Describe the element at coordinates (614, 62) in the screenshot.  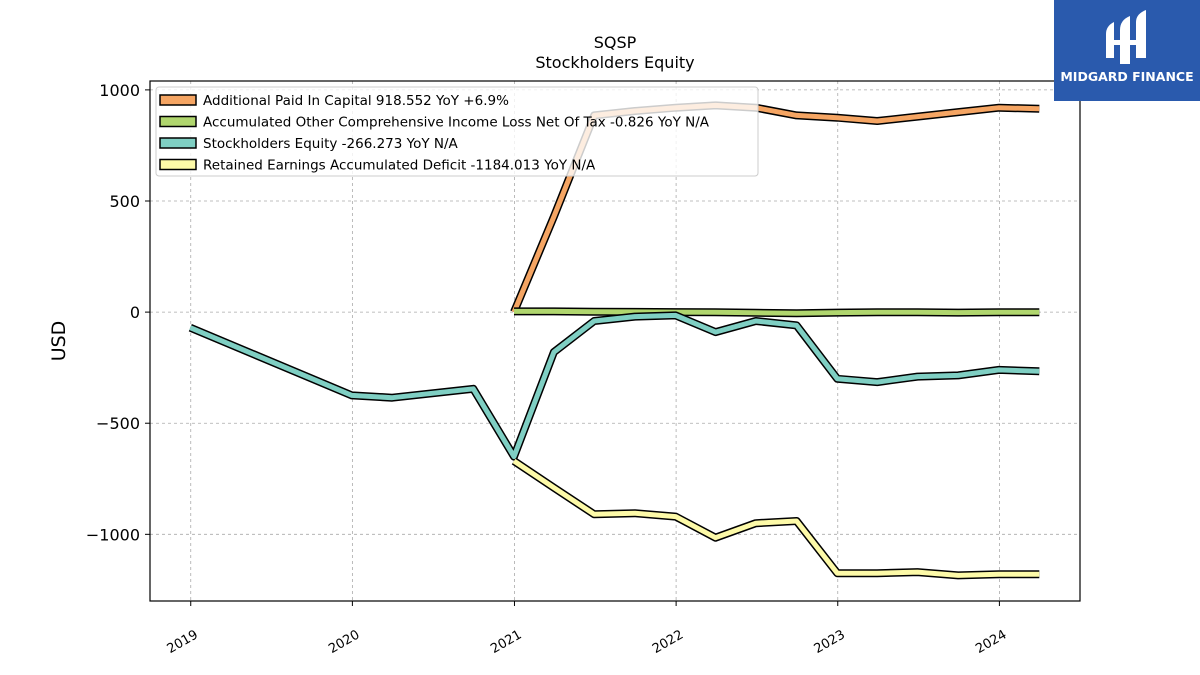
I see `chart-subtitle: Stockholders Equity` at that location.